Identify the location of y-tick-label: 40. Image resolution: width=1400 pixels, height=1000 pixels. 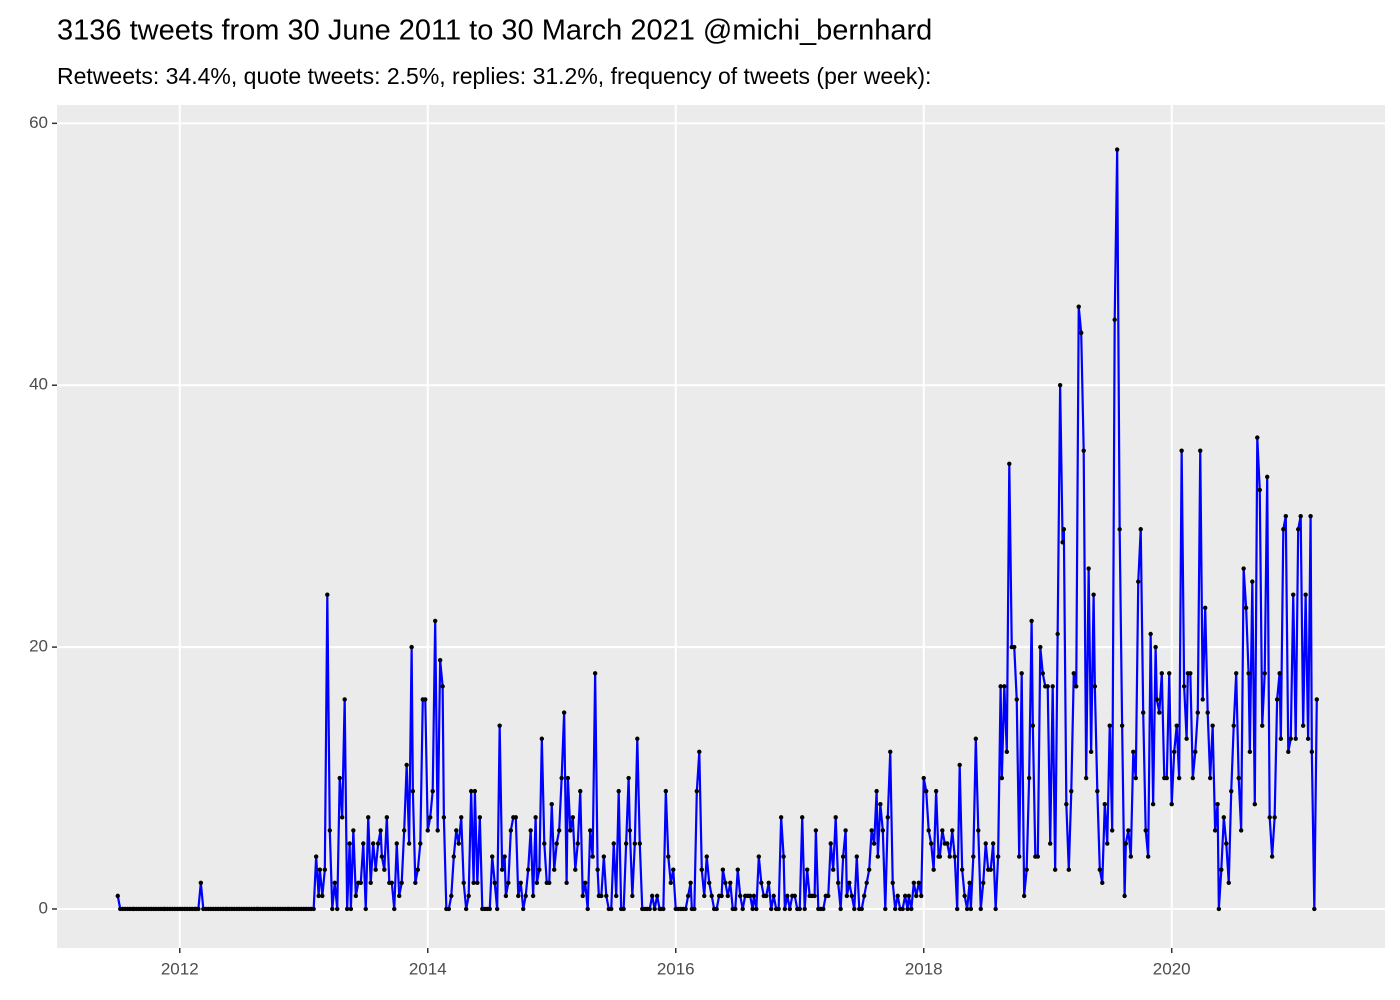
(38, 384).